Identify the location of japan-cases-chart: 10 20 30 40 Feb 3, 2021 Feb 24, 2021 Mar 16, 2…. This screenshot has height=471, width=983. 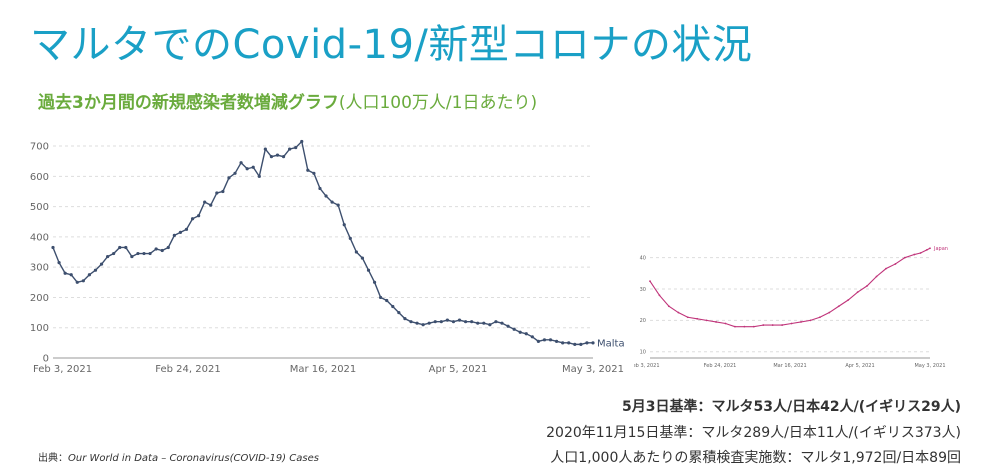
(791, 307).